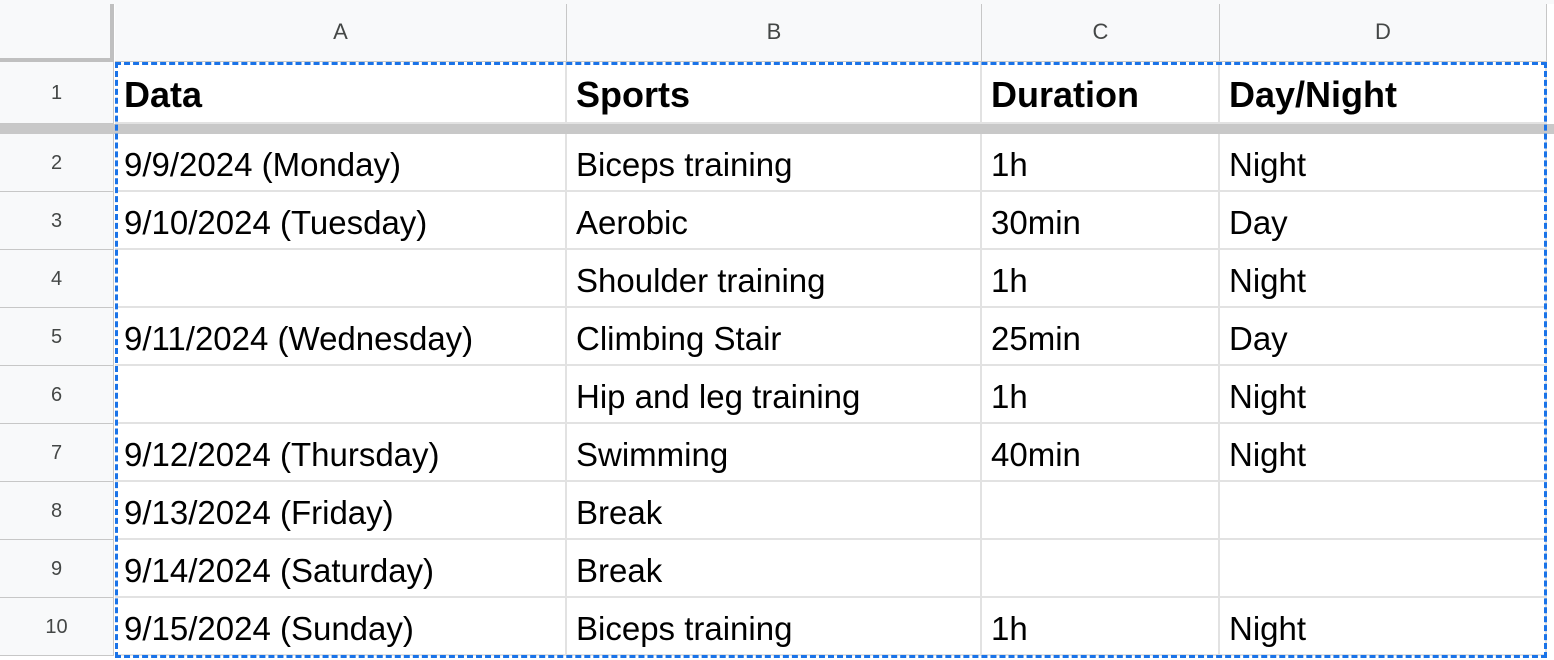 The image size is (1554, 660). Describe the element at coordinates (57, 33) in the screenshot. I see `select-all-corner` at that location.